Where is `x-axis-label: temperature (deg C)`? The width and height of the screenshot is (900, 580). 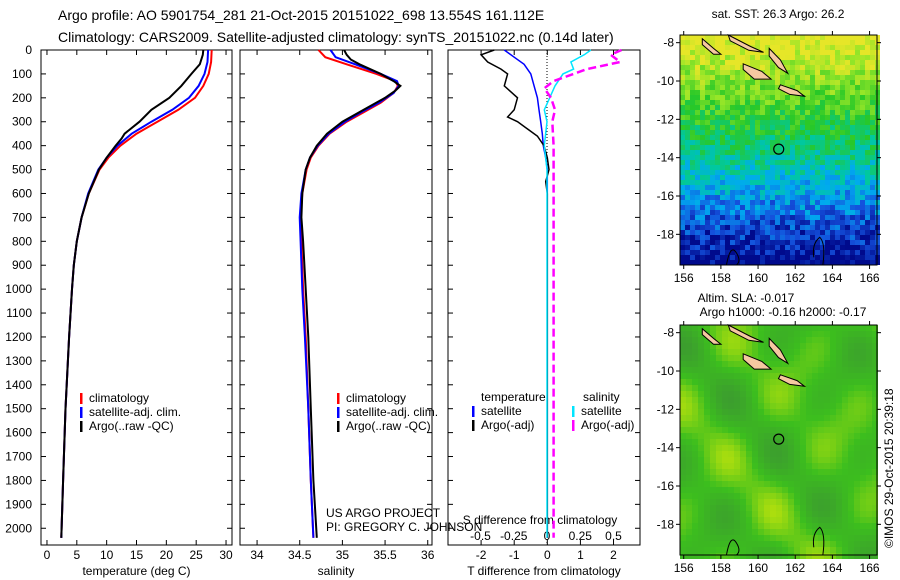
x-axis-label: temperature (deg C) is located at coordinates (136, 571).